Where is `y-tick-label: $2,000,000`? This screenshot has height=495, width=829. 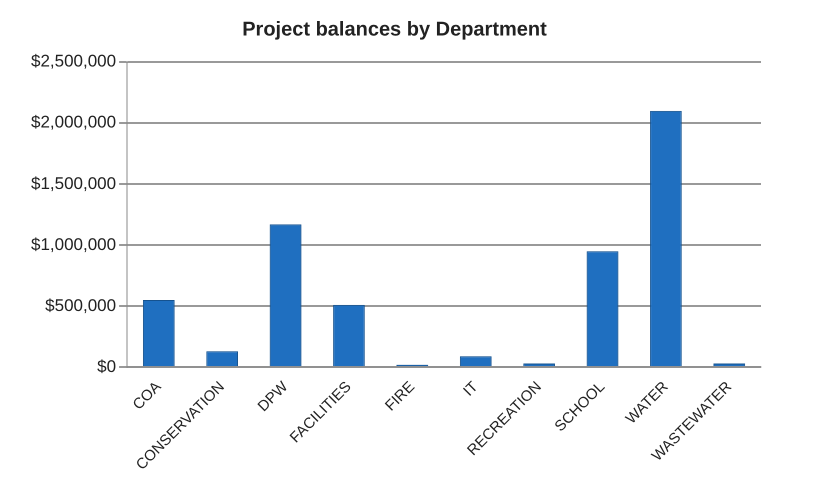 y-tick-label: $2,000,000 is located at coordinates (73, 122).